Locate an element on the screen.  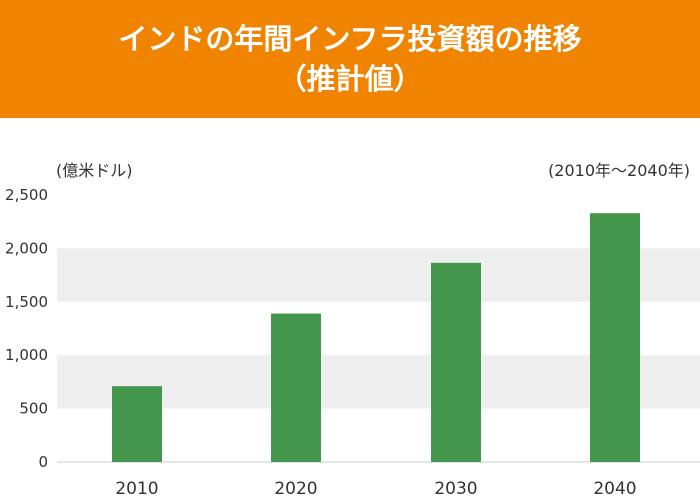
bar-2020 is located at coordinates (296, 387).